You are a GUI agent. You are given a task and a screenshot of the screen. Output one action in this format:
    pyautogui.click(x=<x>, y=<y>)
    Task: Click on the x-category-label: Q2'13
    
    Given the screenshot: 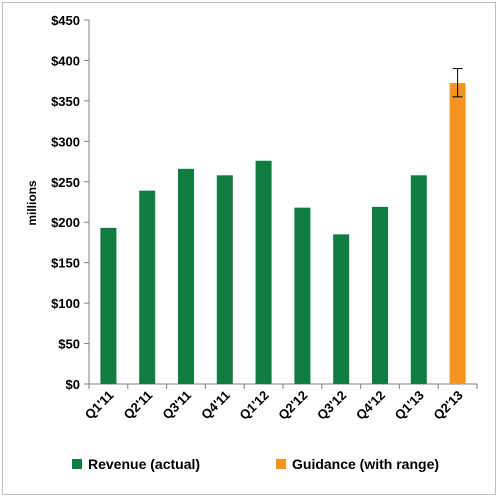 What is the action you would take?
    pyautogui.click(x=447, y=405)
    